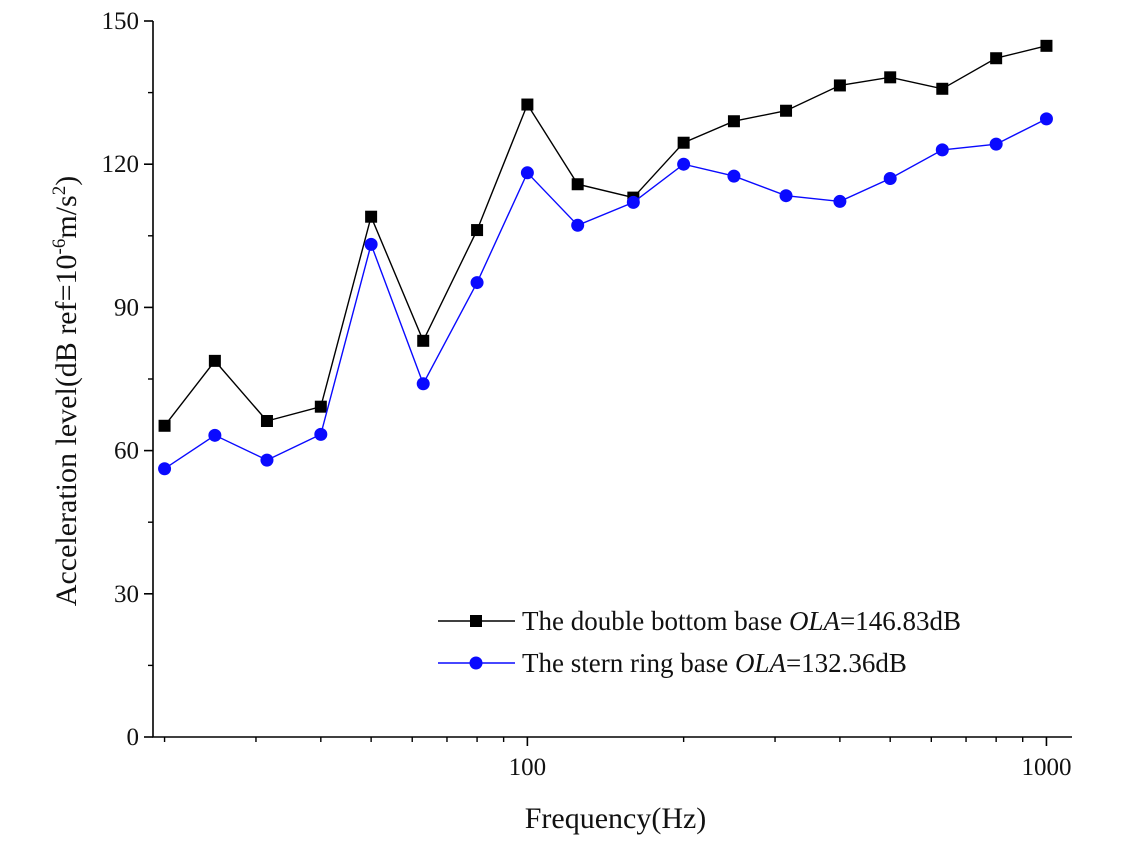 This screenshot has height=856, width=1143. I want to click on legend-label: The double bottom base OLA=146.83dB, so click(741, 621).